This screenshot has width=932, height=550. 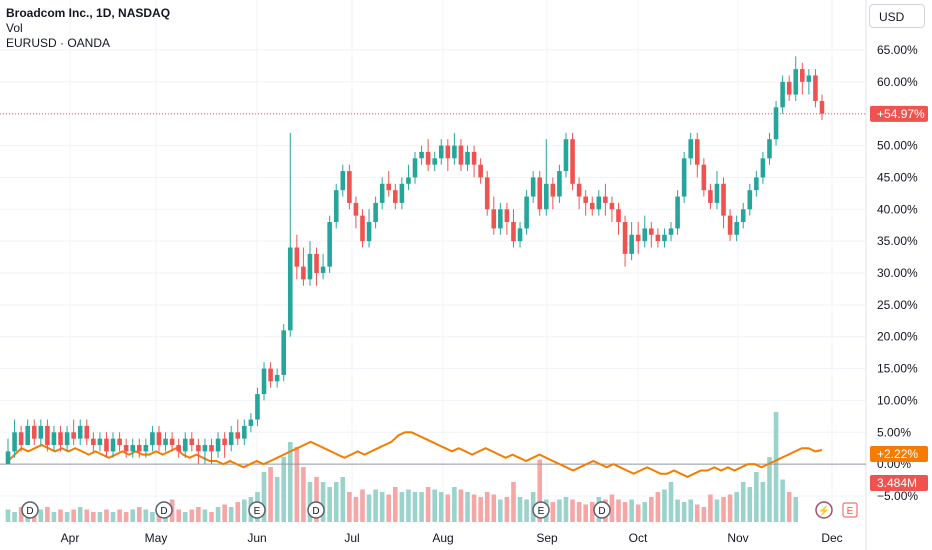 What do you see at coordinates (831, 538) in the screenshot?
I see `x-tick-label: Dec` at bounding box center [831, 538].